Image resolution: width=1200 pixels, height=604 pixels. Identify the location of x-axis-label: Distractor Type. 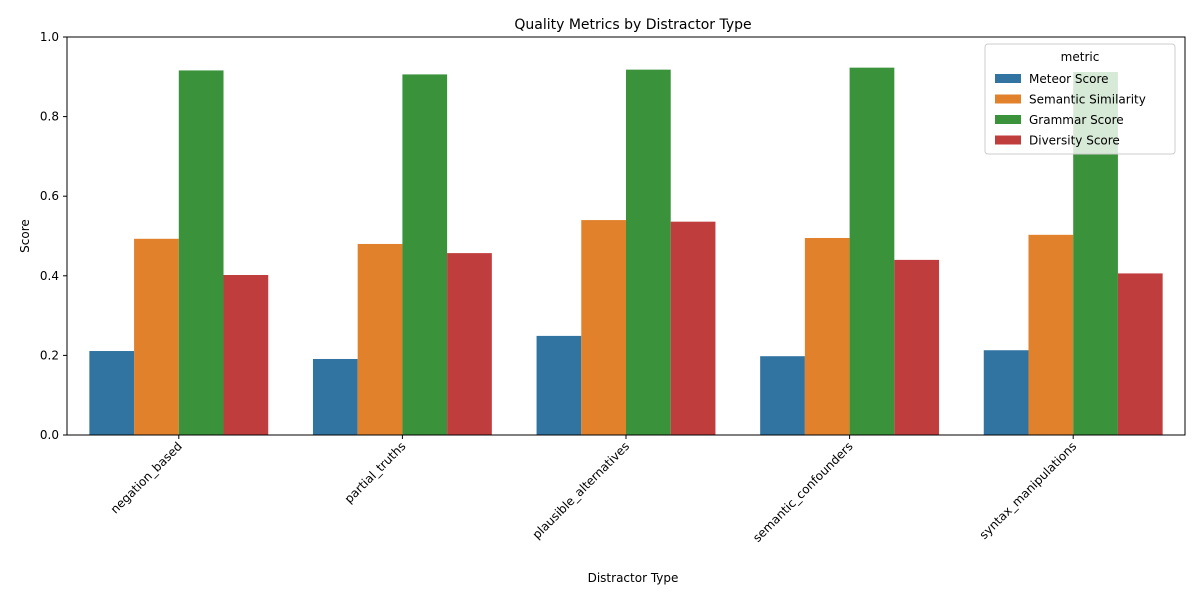
(633, 578).